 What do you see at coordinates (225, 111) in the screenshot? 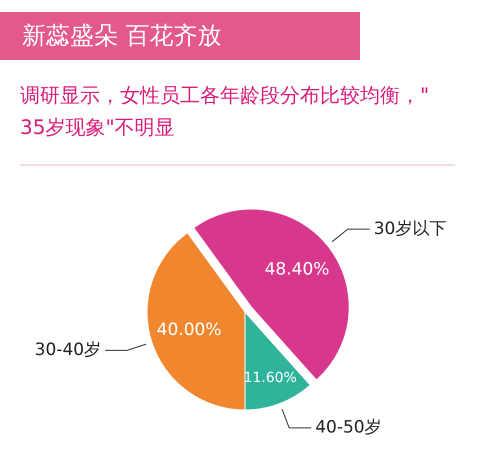
I see `chart-subtitle: 调研显示，女性员工各年龄段分布比较均衡，"35岁现象"不明显` at bounding box center [225, 111].